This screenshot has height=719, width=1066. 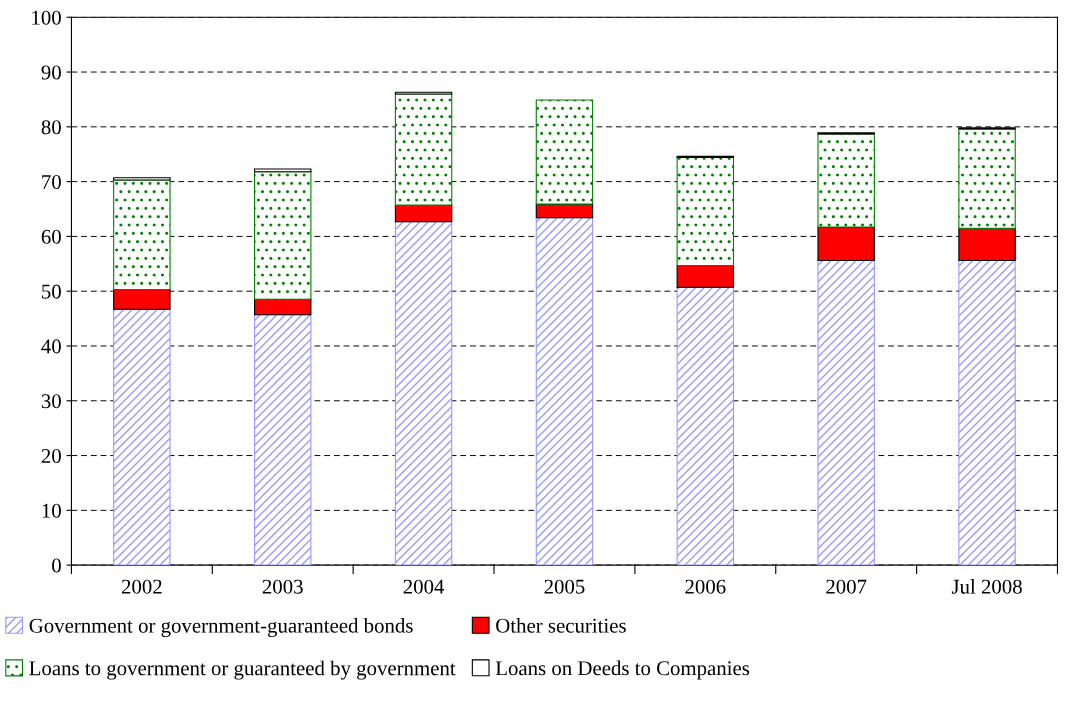 What do you see at coordinates (846, 586) in the screenshot?
I see `x-tick-label: 2007` at bounding box center [846, 586].